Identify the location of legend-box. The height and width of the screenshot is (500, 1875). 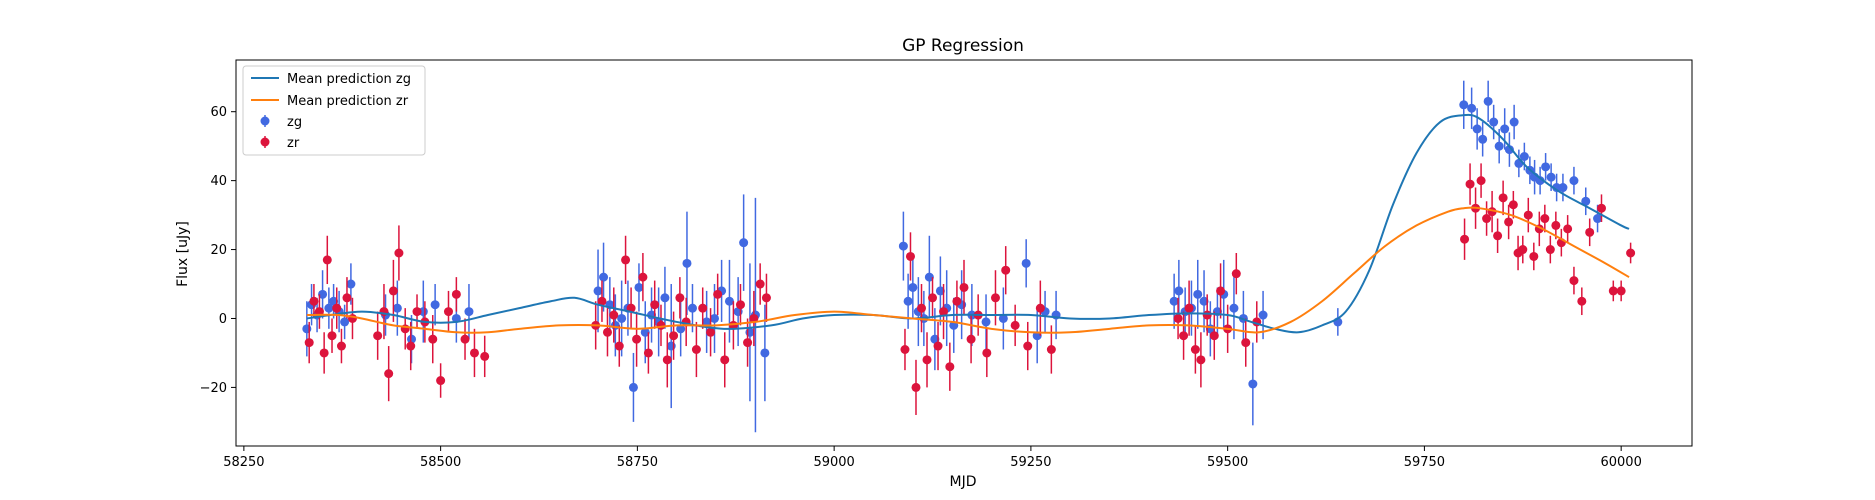
(334, 110).